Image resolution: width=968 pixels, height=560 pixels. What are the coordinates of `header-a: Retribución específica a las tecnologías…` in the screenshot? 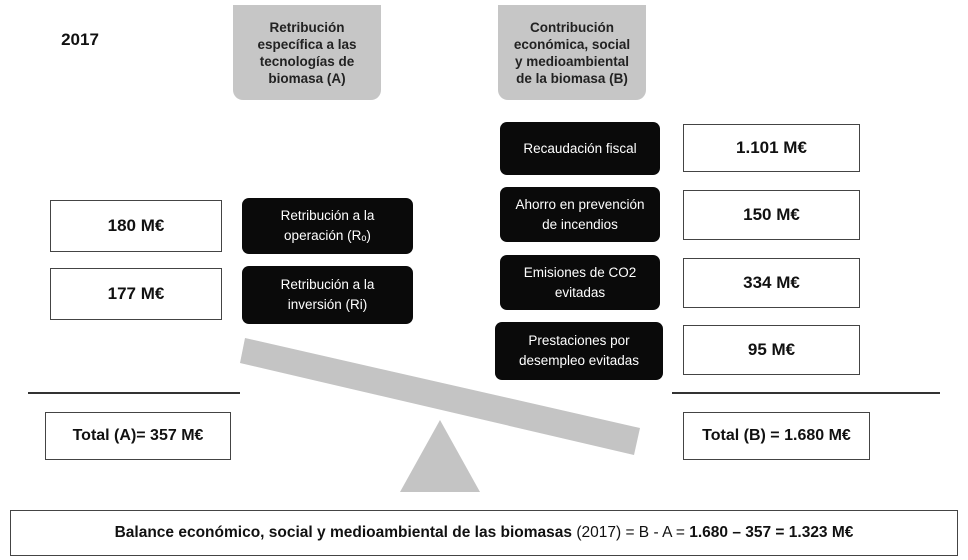 It's located at (307, 52).